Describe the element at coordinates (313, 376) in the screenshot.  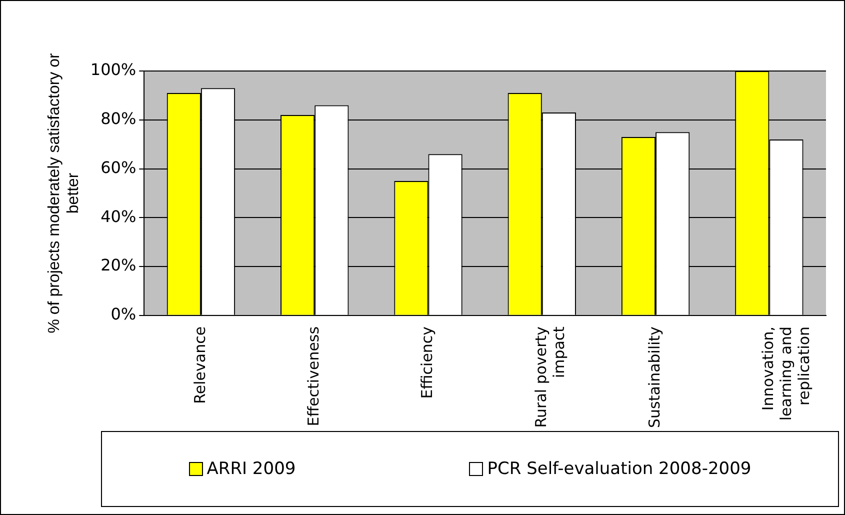
I see `x-tick-label: Effectiveness` at that location.